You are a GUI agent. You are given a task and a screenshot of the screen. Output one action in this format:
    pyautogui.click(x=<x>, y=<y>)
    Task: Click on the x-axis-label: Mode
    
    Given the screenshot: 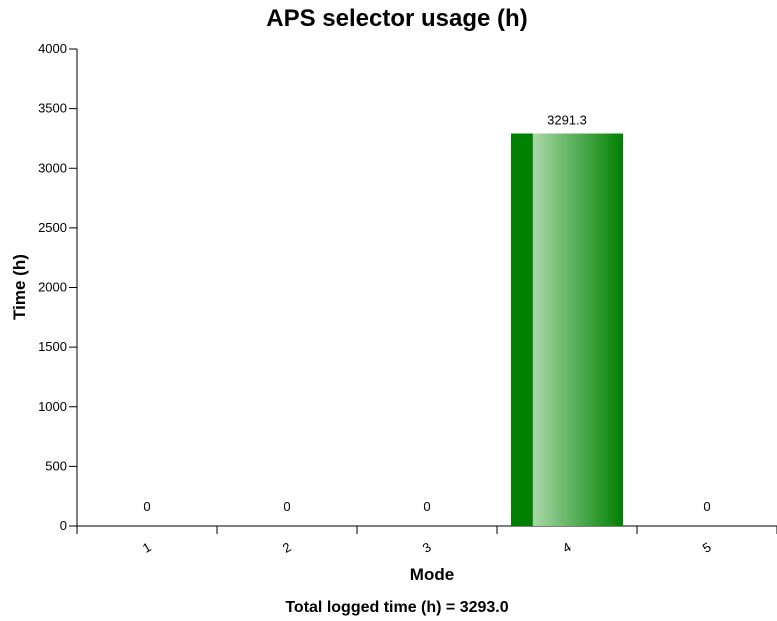 What is the action you would take?
    pyautogui.click(x=432, y=574)
    